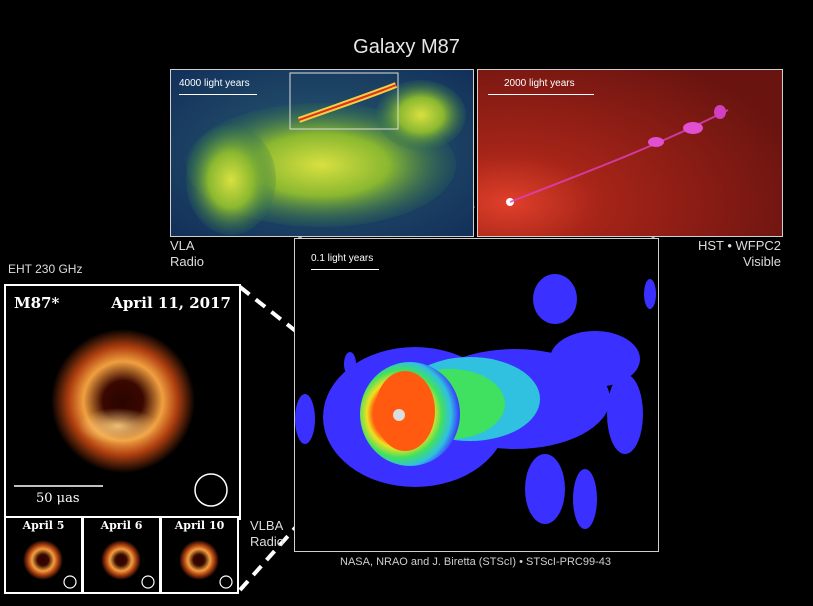 The height and width of the screenshot is (606, 813). Describe the element at coordinates (630, 153) in the screenshot. I see `hst-visible-image: 2000 light years` at that location.